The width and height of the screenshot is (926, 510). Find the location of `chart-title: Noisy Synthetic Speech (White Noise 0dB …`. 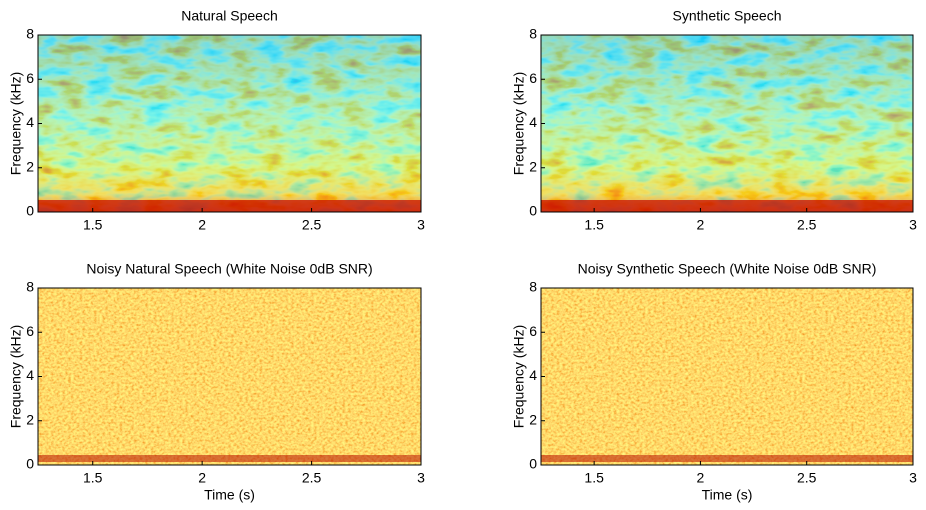

chart-title: Noisy Synthetic Speech (White Noise 0dB … is located at coordinates (727, 269).